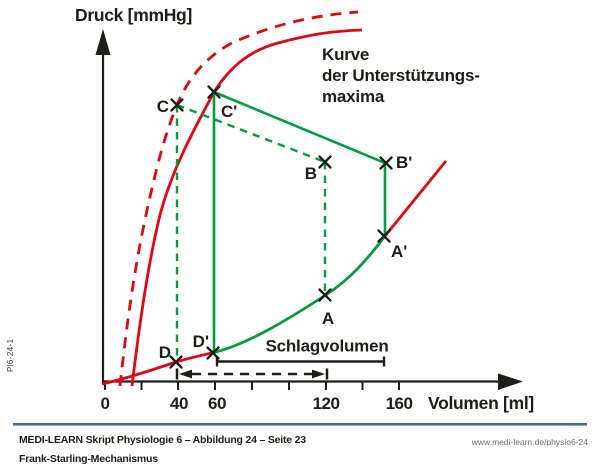 This screenshot has height=466, width=600. What do you see at coordinates (326, 403) in the screenshot?
I see `x-tick-label-120: 120` at bounding box center [326, 403].